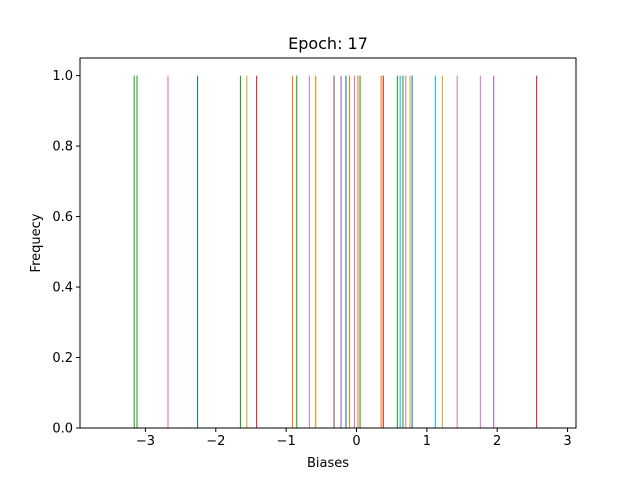 The width and height of the screenshot is (640, 480). Describe the element at coordinates (62, 76) in the screenshot. I see `y-tick-label: 1.0` at that location.